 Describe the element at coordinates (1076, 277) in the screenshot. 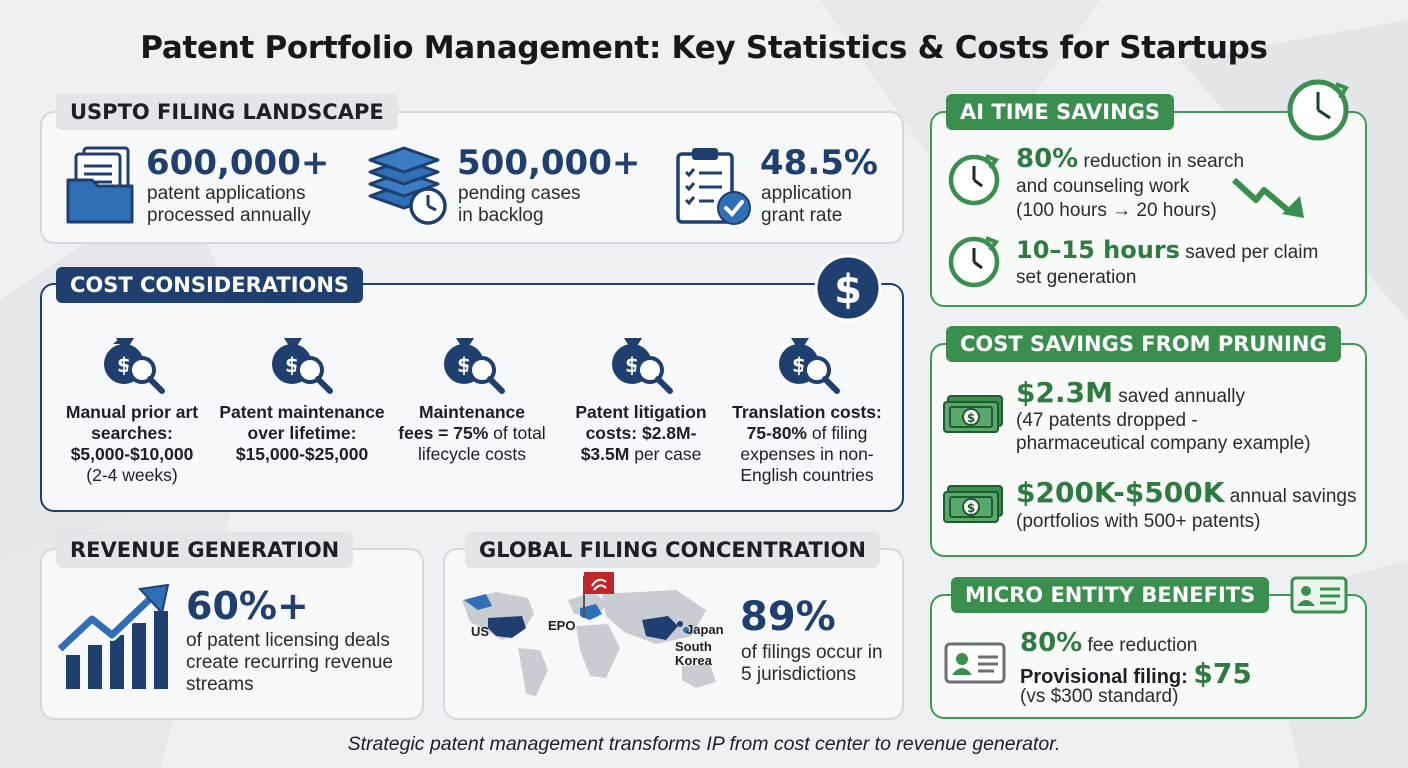

I see `ai-item-2-line2: set generation` at that location.